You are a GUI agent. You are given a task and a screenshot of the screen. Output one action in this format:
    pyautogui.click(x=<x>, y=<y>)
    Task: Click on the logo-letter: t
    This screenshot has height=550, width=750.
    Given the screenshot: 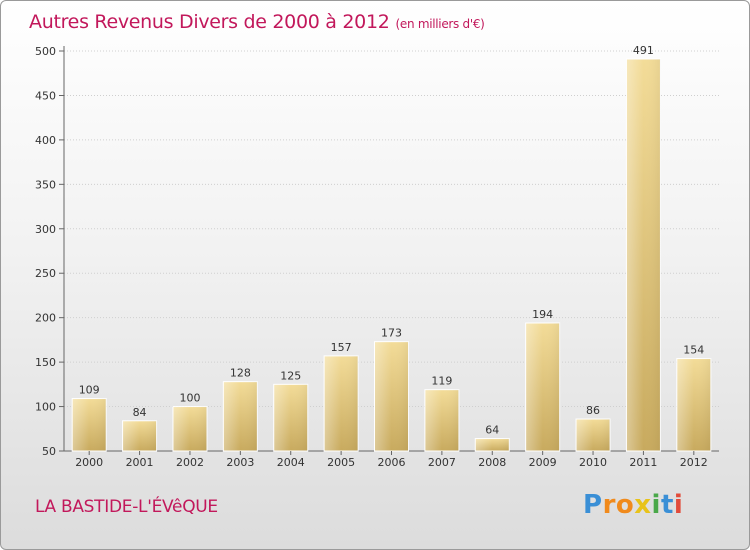 What is the action you would take?
    pyautogui.click(x=667, y=505)
    